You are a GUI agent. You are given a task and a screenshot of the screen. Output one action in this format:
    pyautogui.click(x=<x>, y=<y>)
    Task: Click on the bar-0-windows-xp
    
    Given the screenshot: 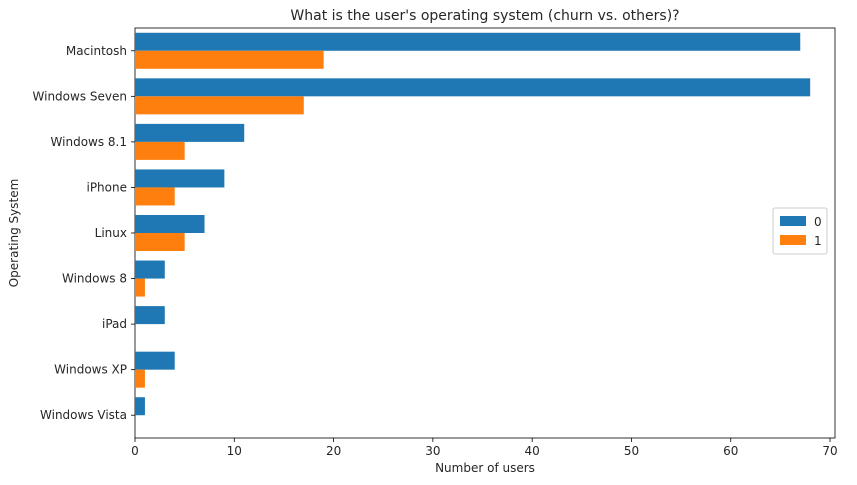 What is the action you would take?
    pyautogui.click(x=155, y=360)
    